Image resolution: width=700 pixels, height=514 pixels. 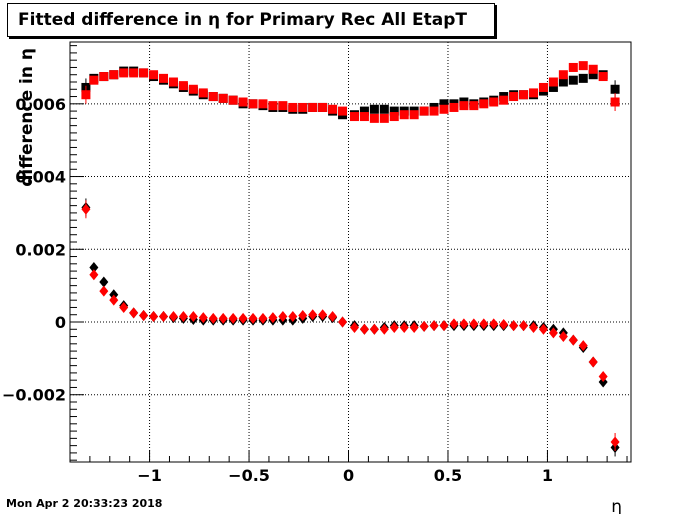 What do you see at coordinates (547, 475) in the screenshot?
I see `x-tick-label: 1` at bounding box center [547, 475].